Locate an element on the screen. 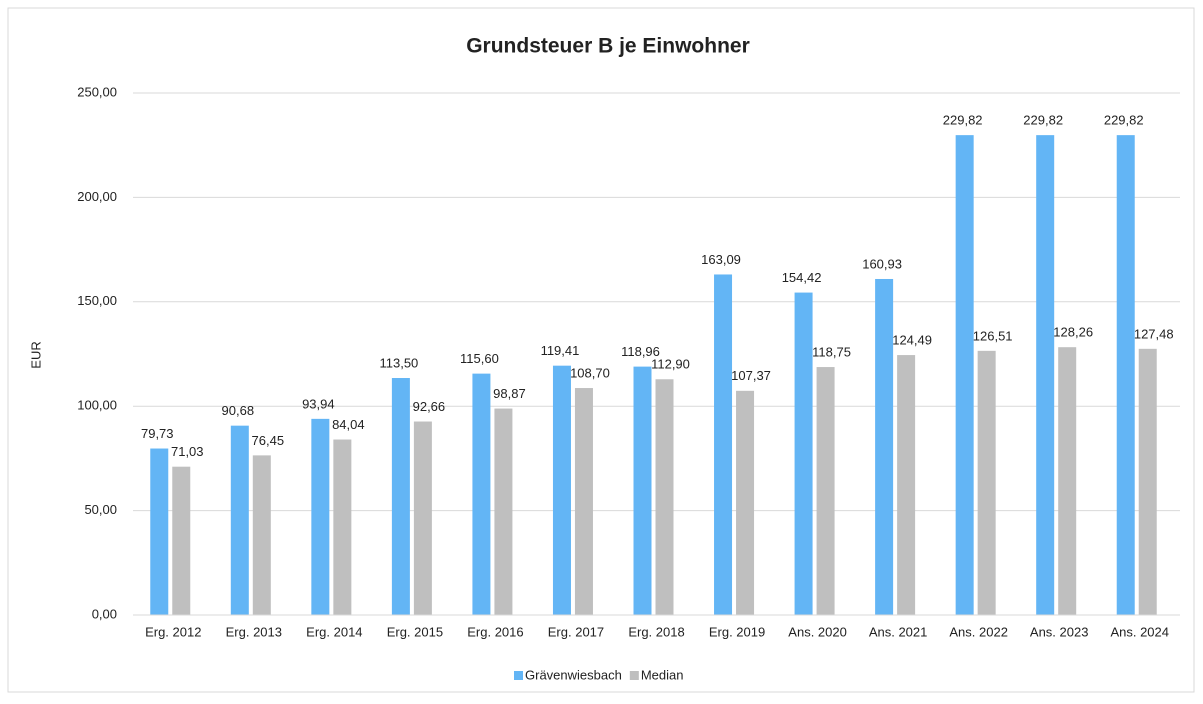 The height and width of the screenshot is (704, 1203). value-label: 128,26 is located at coordinates (1073, 332).